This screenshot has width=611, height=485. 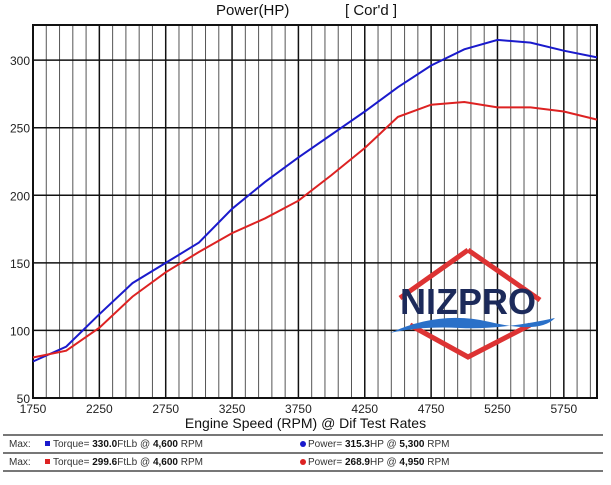 What do you see at coordinates (431, 409) in the screenshot?
I see `x-tick-label: 4750` at bounding box center [431, 409].